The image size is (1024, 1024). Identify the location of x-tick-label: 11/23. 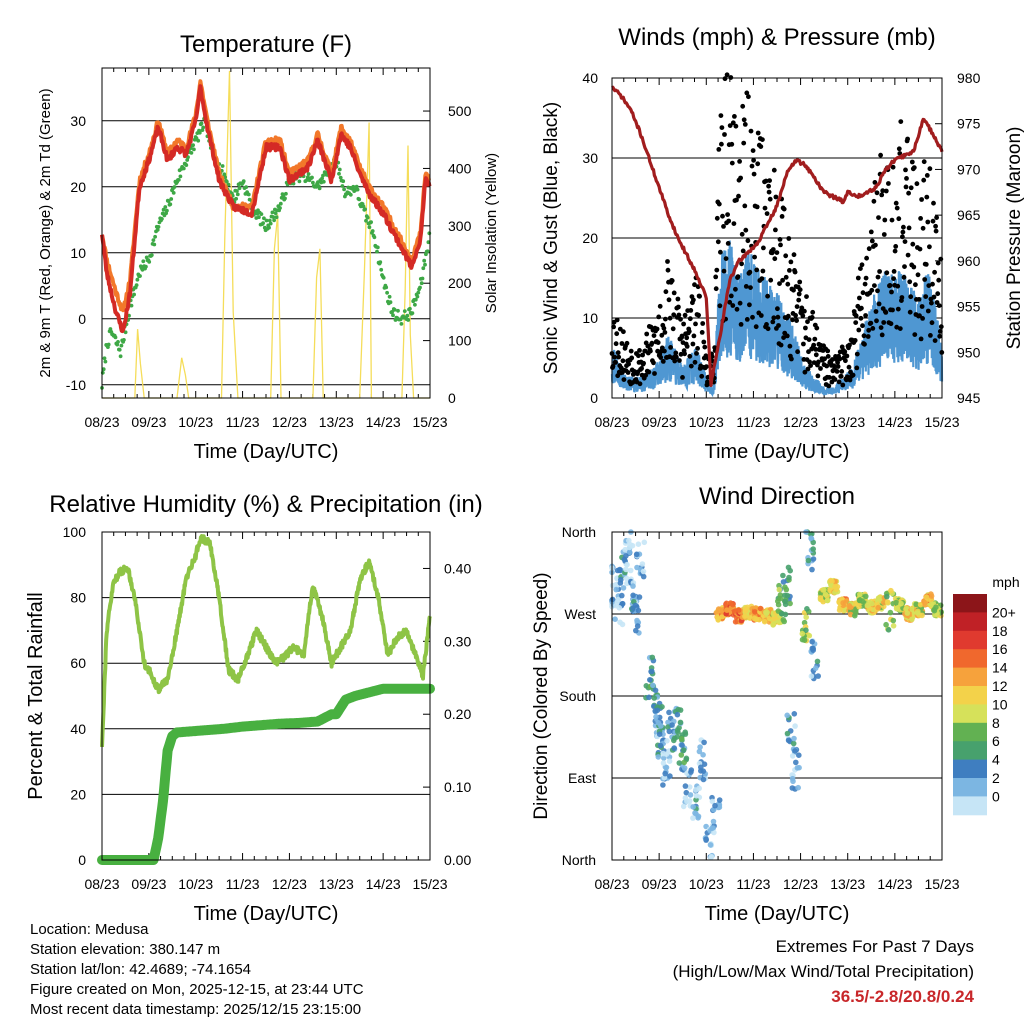
(243, 884).